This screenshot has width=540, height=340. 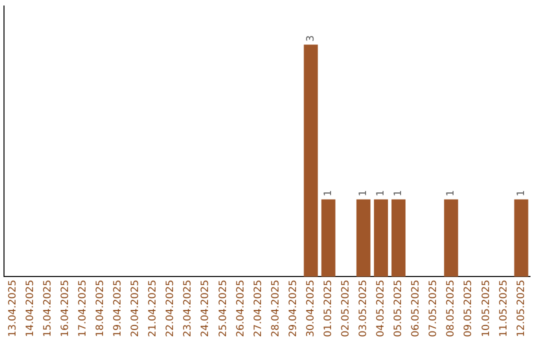 I want to click on x-tick-label: 21.04.2025, so click(x=153, y=309).